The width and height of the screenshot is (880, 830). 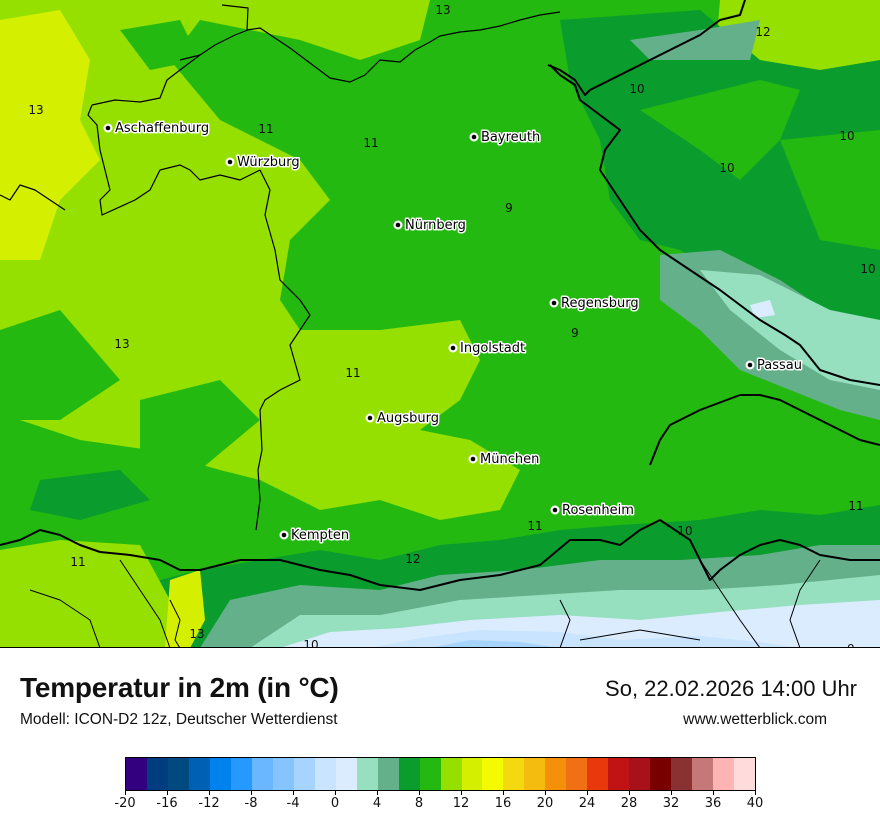 What do you see at coordinates (587, 803) in the screenshot?
I see `colorbar-tick-label: 24` at bounding box center [587, 803].